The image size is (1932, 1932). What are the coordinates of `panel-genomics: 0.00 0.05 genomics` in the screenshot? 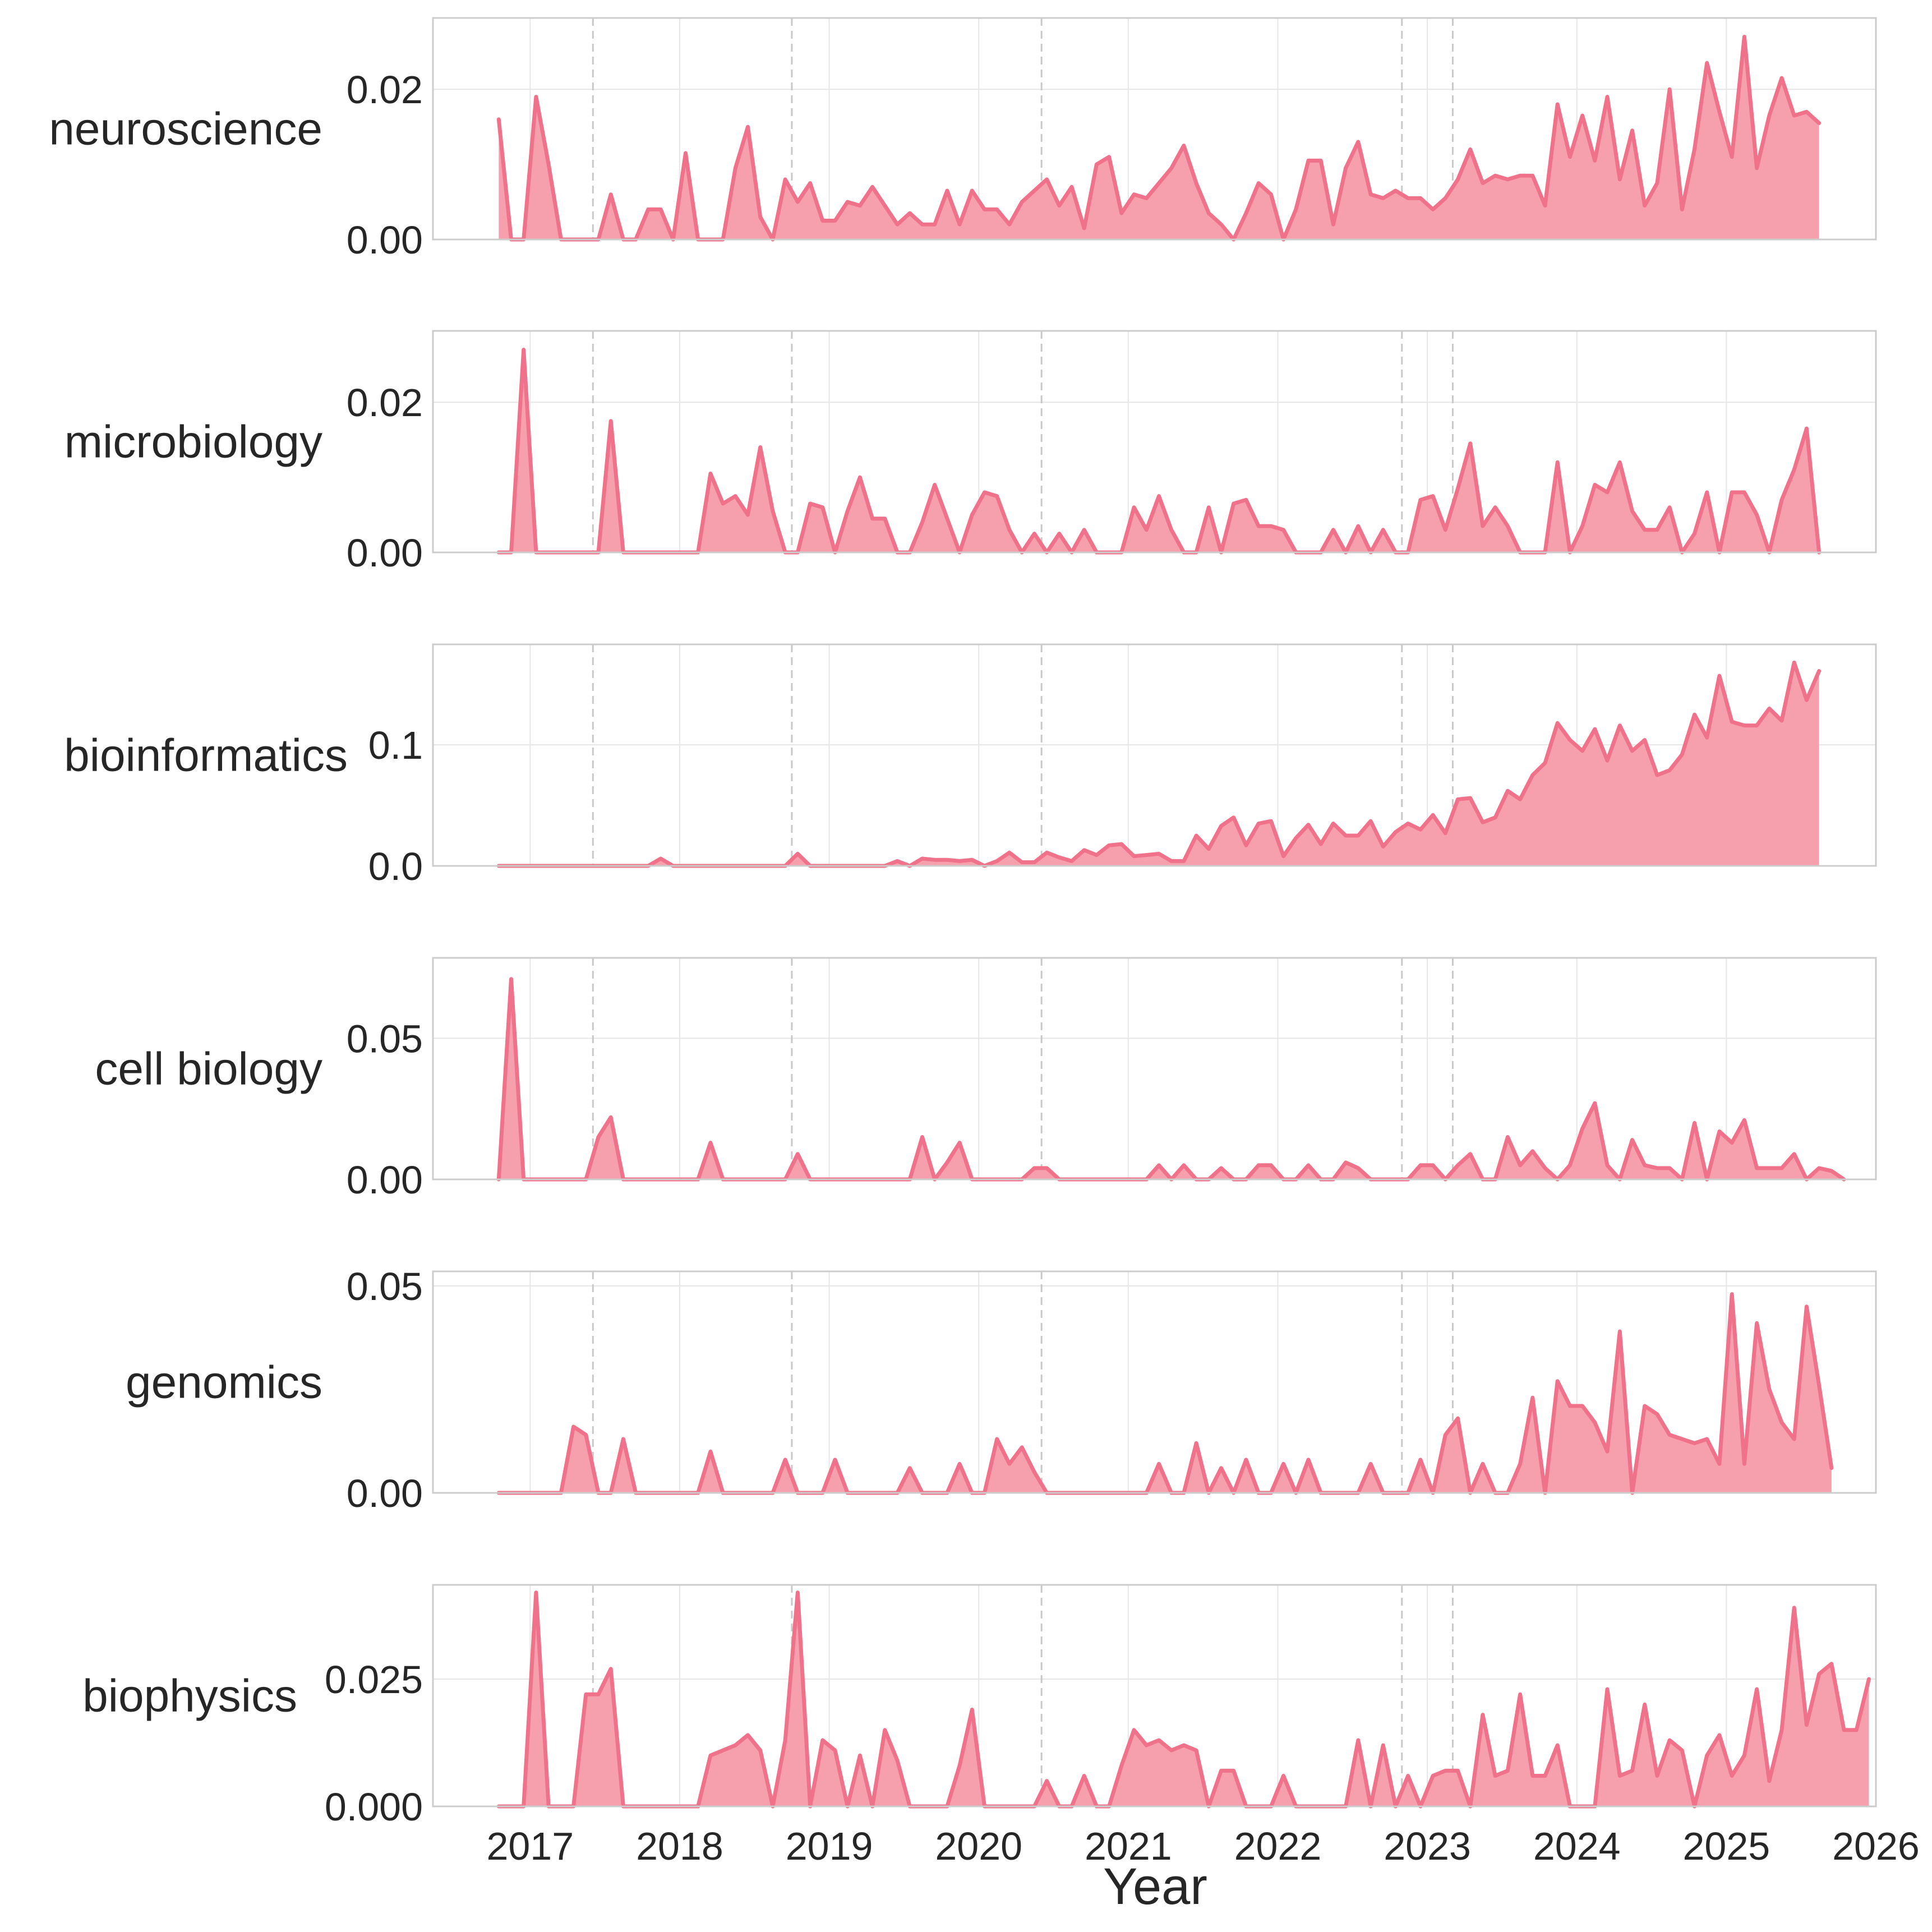 It's located at (1001, 1390).